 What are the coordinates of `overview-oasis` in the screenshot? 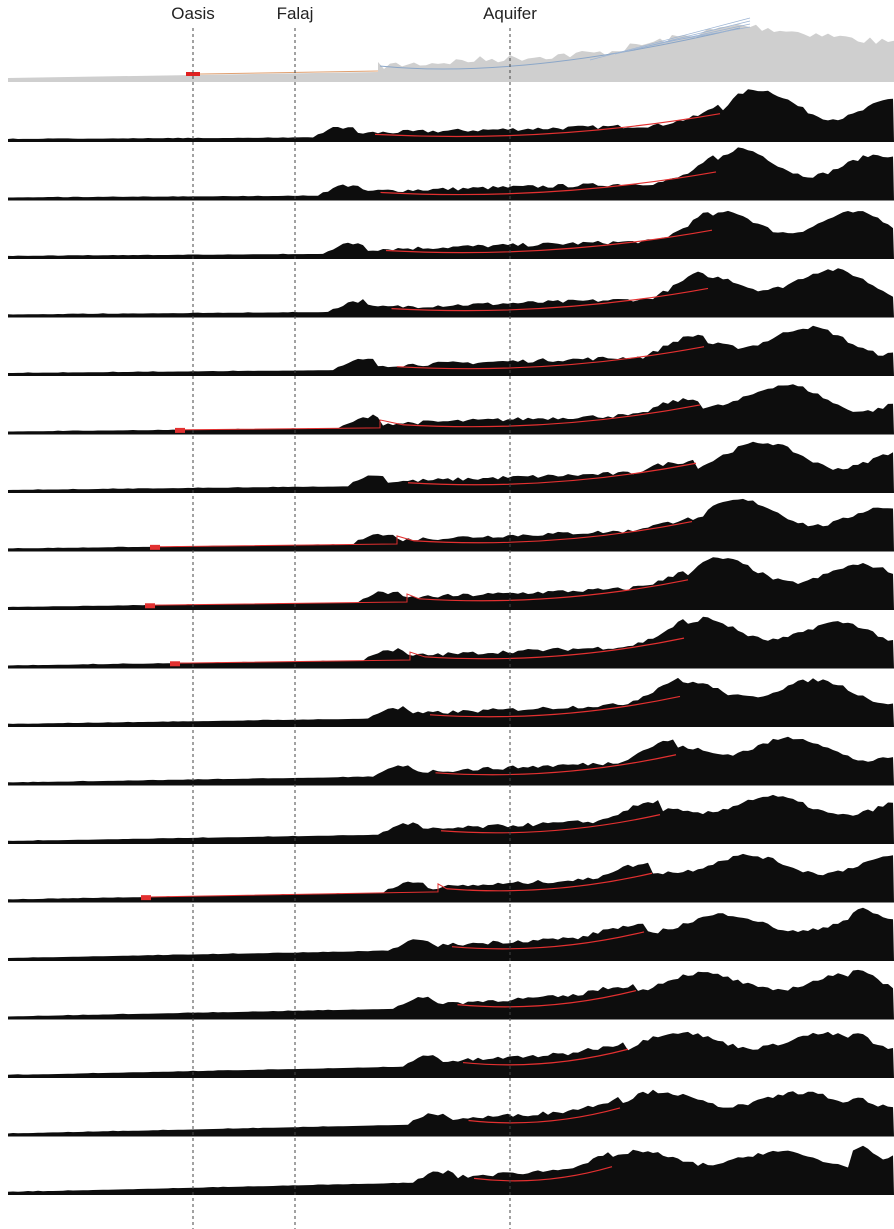 It's located at (193, 74).